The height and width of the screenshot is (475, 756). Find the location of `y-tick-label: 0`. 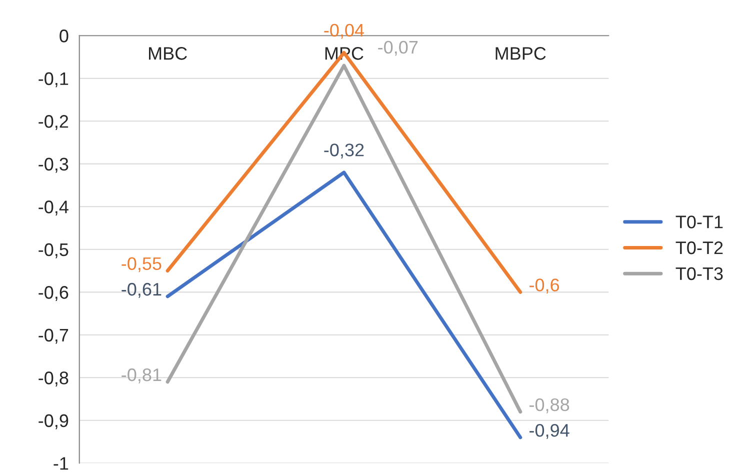

y-tick-label: 0 is located at coordinates (64, 36).